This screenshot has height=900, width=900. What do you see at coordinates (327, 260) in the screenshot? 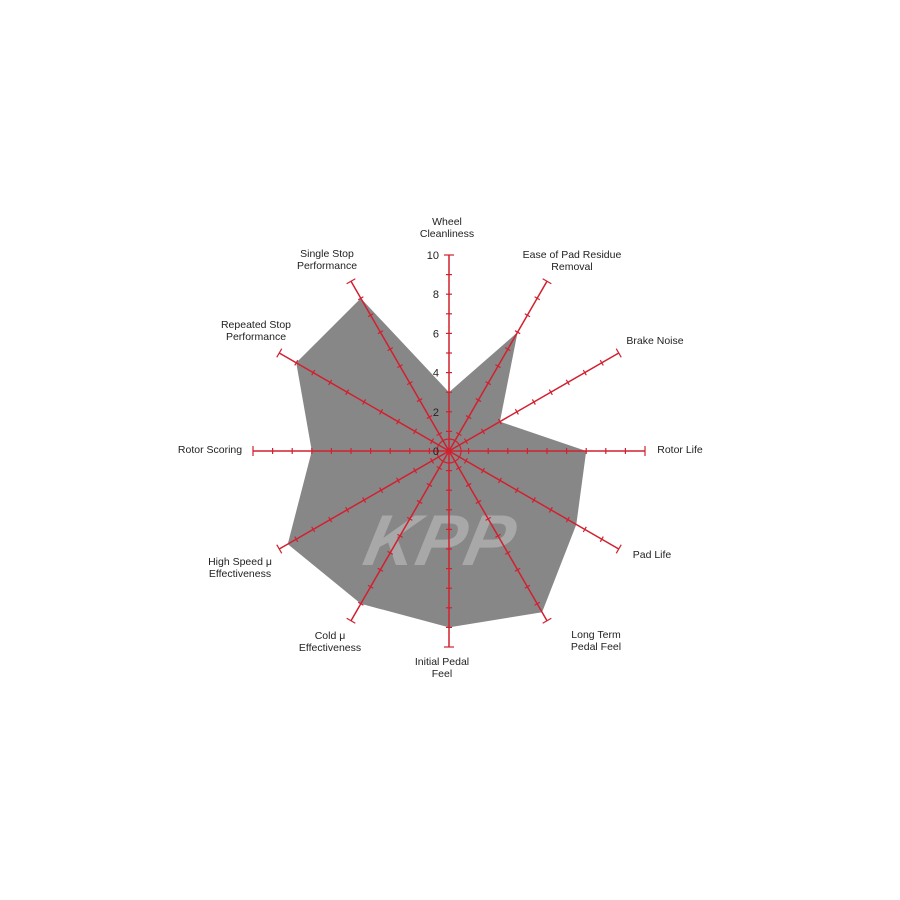
I see `category-label: Single Stop Performance` at bounding box center [327, 260].